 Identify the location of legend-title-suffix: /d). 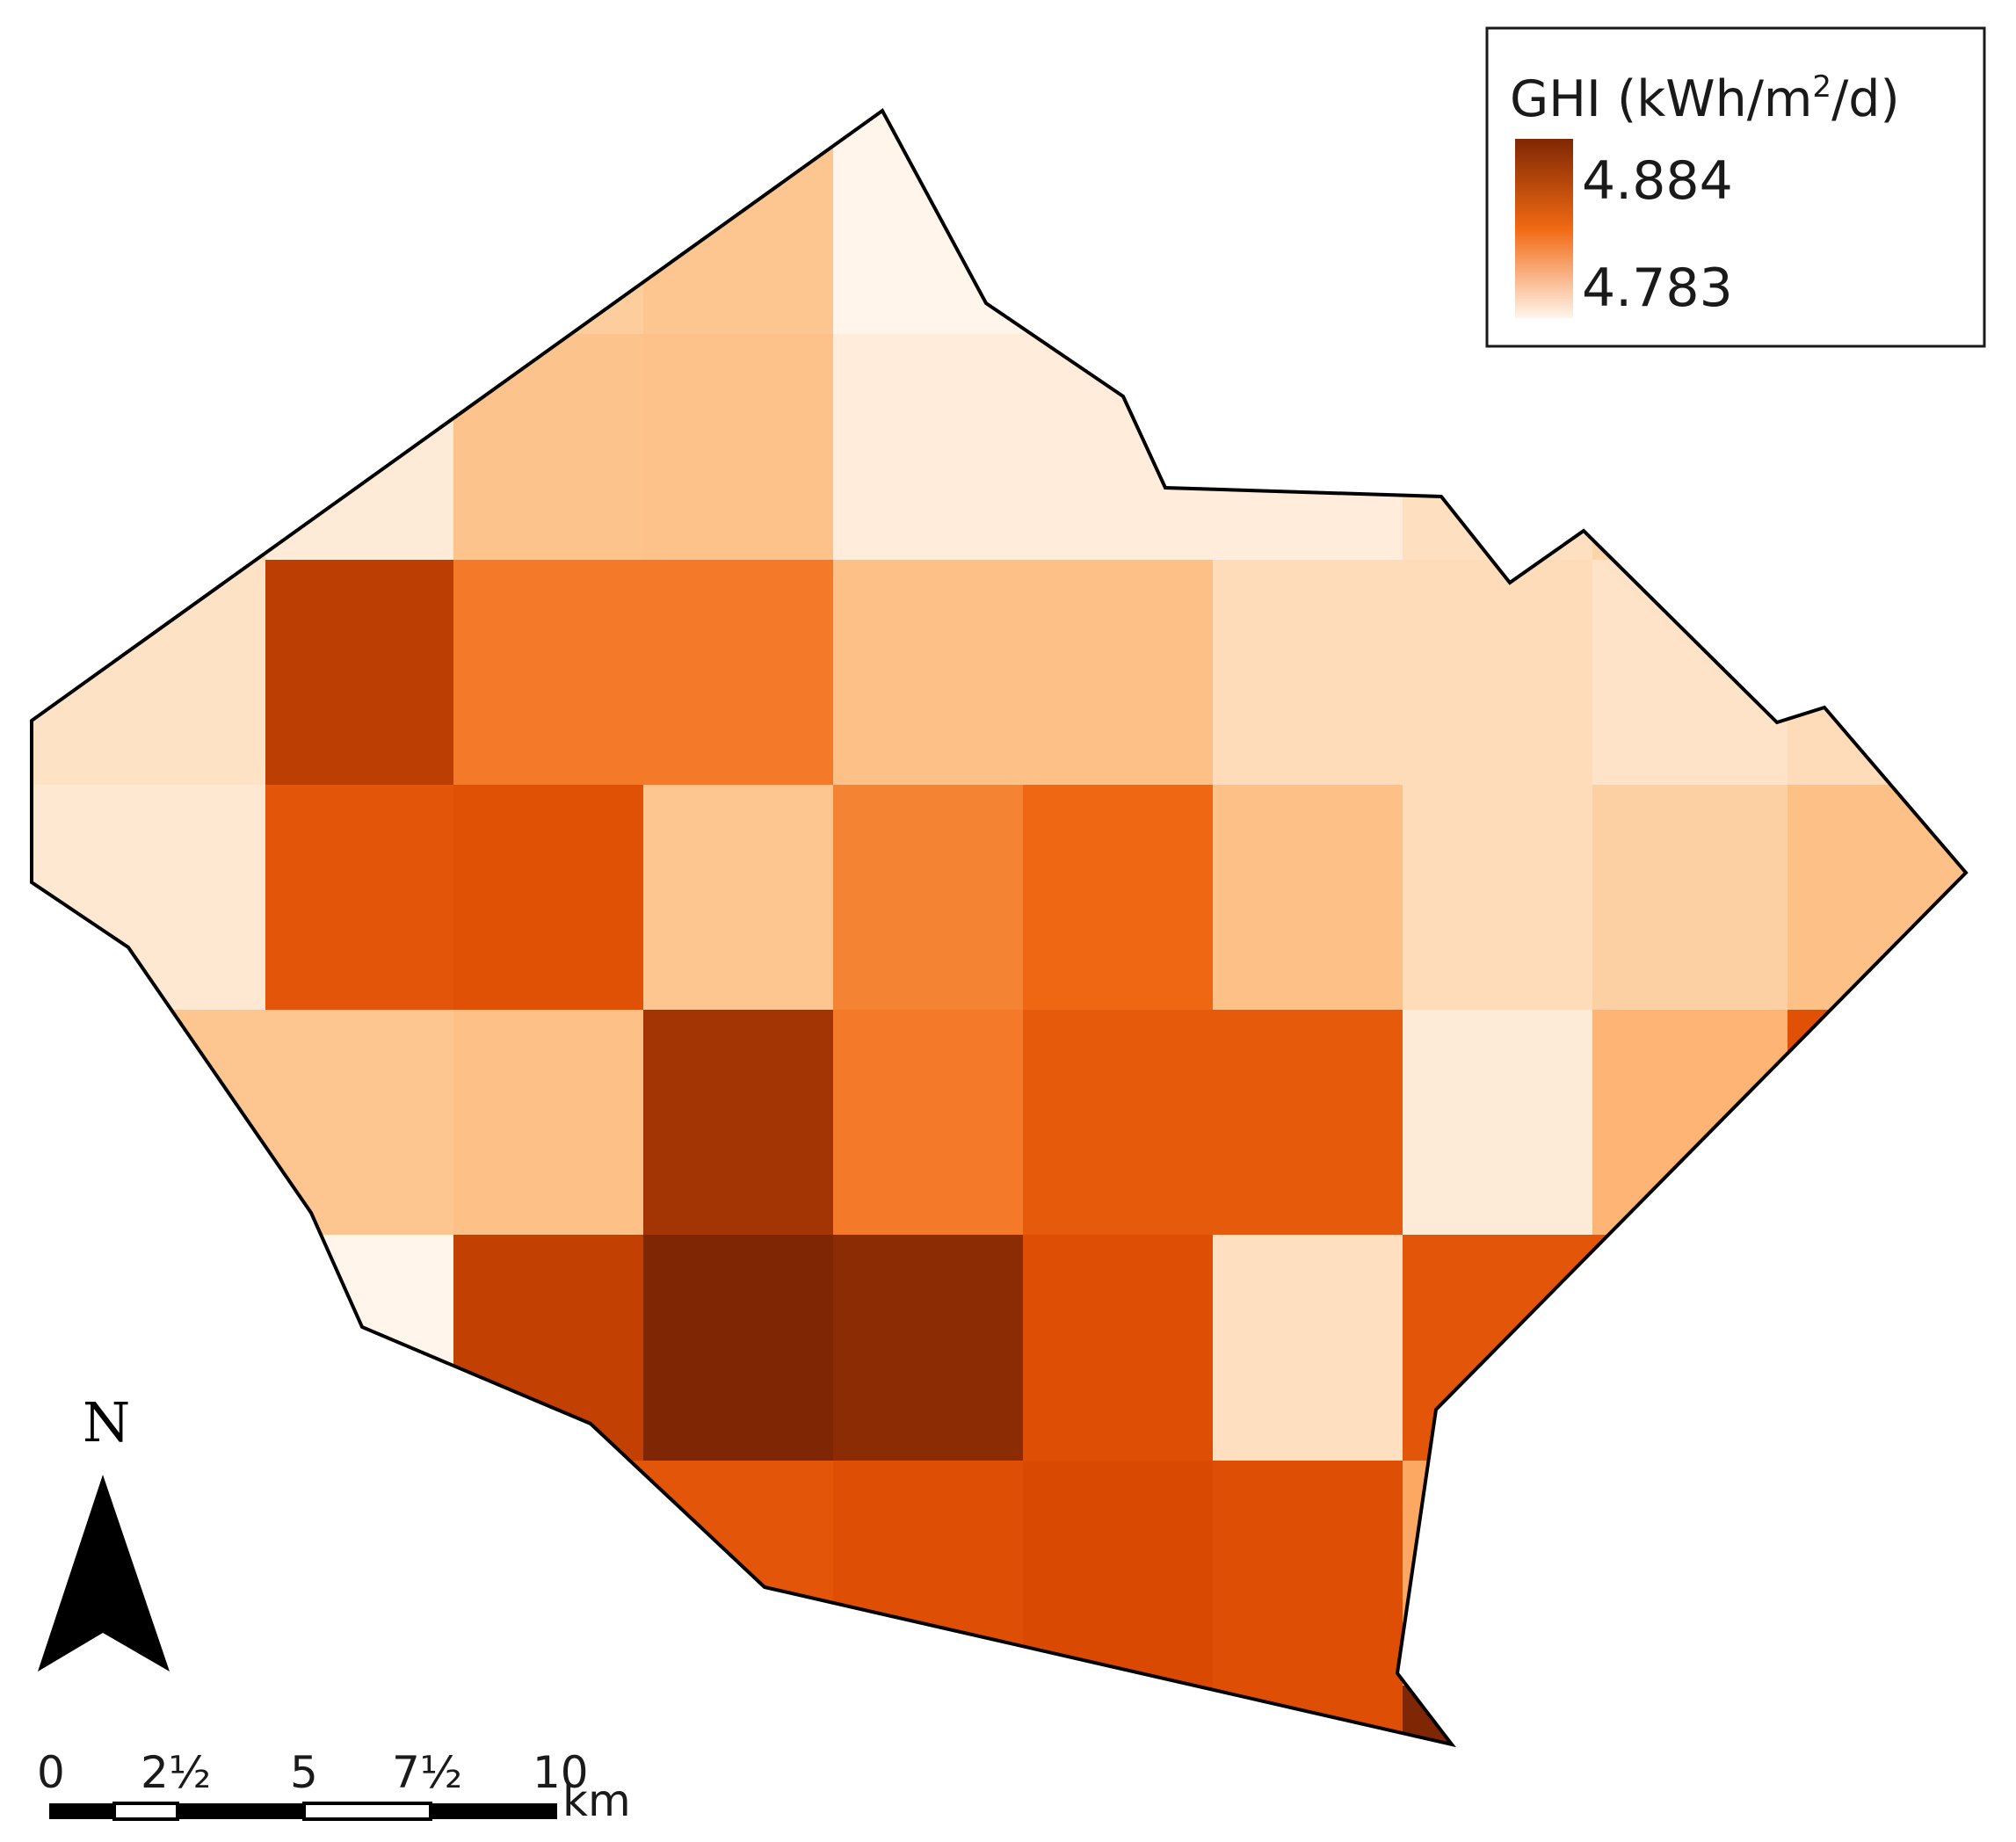
(1866, 99).